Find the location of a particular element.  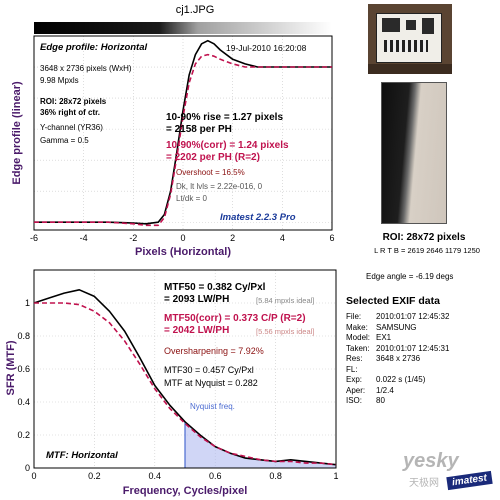

x-tick-label: -4 is located at coordinates (84, 238).